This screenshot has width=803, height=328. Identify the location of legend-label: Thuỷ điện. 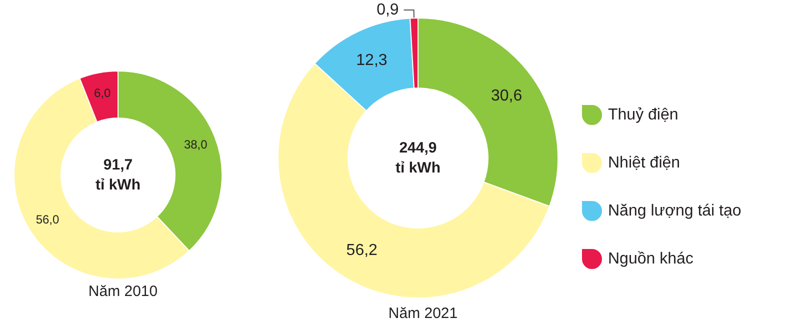
(643, 115).